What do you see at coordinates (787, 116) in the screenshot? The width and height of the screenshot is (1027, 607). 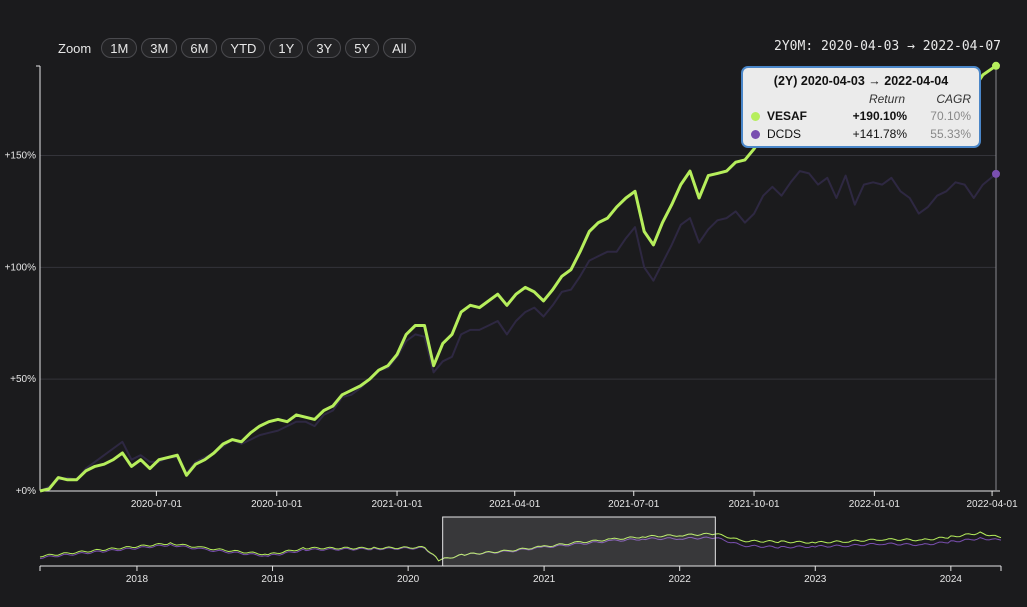 I see `tooltip-series-name: VESAF` at bounding box center [787, 116].